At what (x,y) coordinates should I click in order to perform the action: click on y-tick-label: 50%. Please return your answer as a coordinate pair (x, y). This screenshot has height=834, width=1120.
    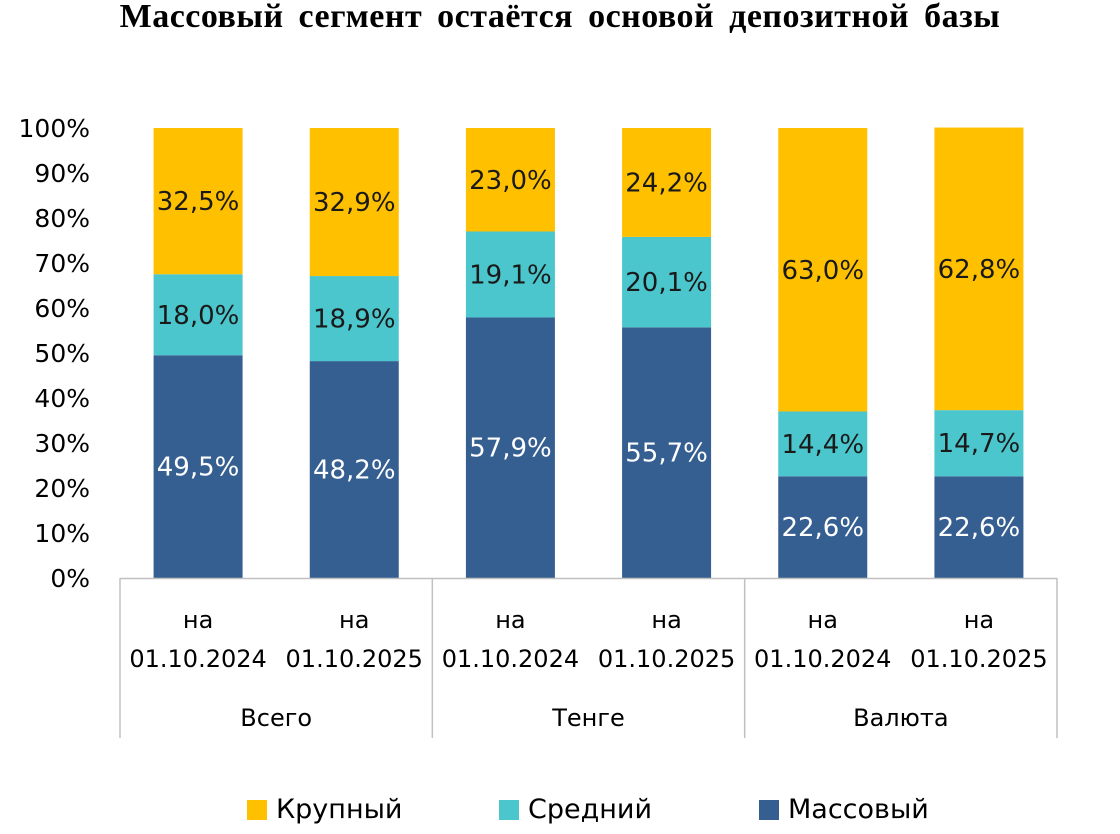
    Looking at the image, I should click on (62, 353).